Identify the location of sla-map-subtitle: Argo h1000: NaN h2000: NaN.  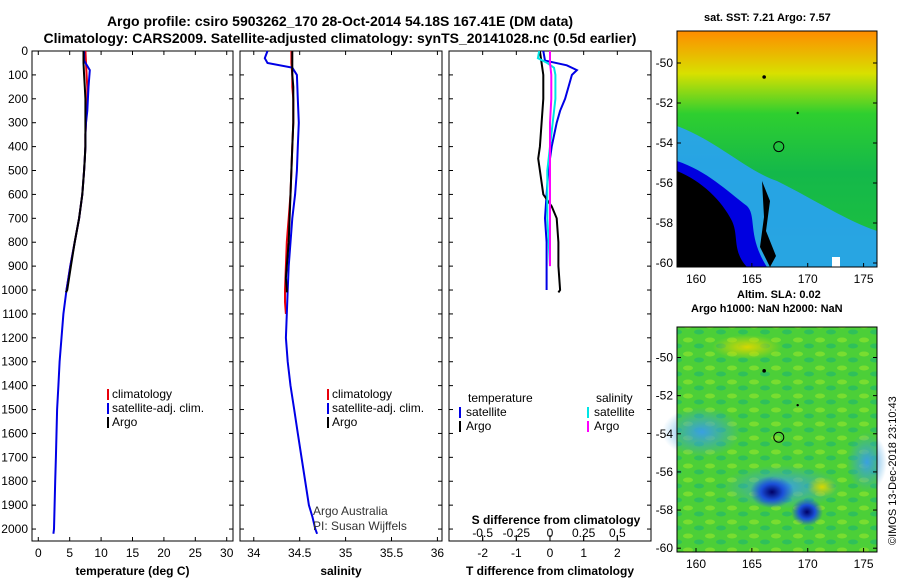
(767, 309).